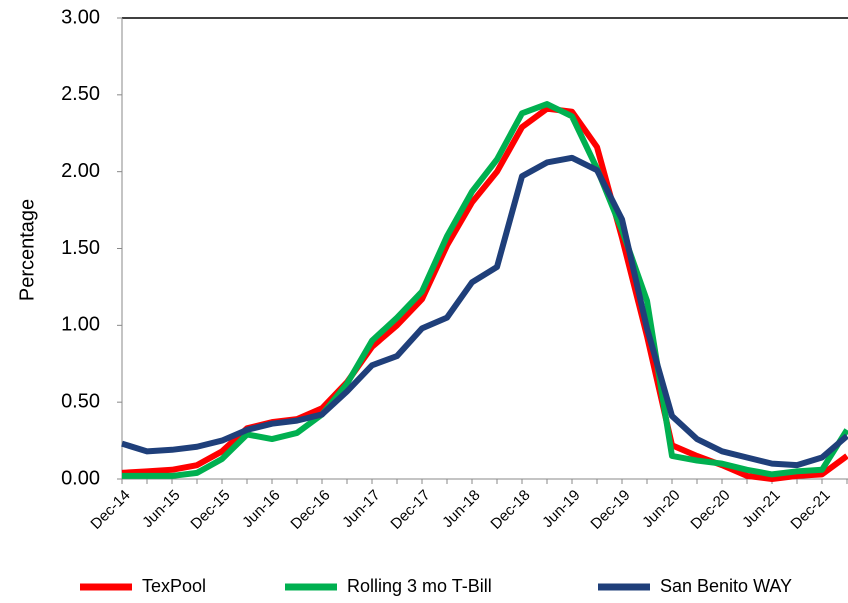  Describe the element at coordinates (161, 509) in the screenshot. I see `x-tick-label: Jun-15` at that location.